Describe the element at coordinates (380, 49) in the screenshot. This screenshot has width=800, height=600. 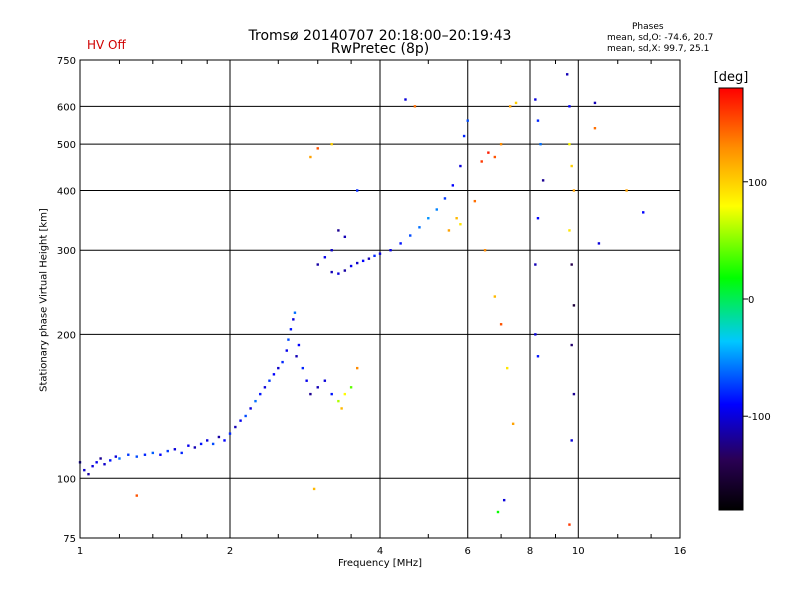
I see `chart-subtitle: RwPretec (8p)` at that location.